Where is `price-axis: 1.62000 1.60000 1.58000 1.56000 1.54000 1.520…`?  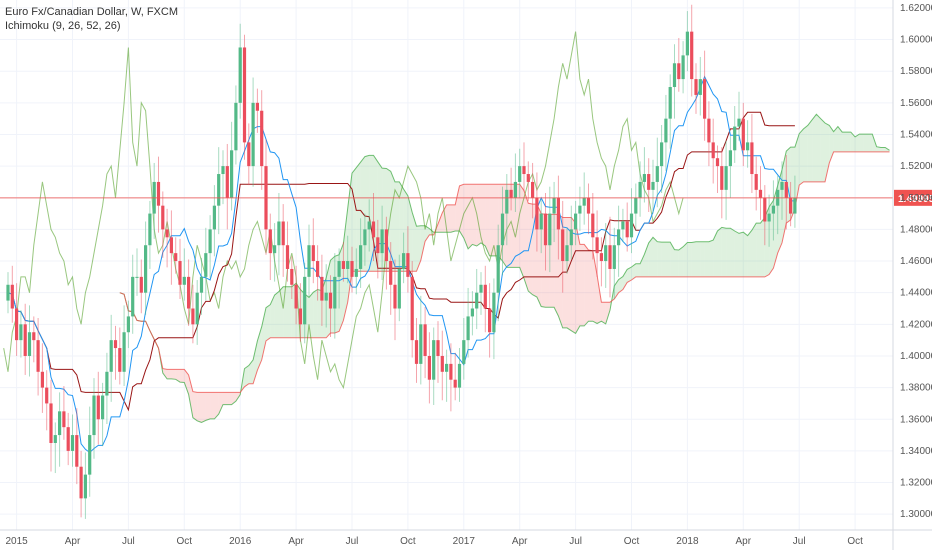
price-axis: 1.62000 1.60000 1.58000 1.56000 1.54000 1.520… is located at coordinates (912, 275).